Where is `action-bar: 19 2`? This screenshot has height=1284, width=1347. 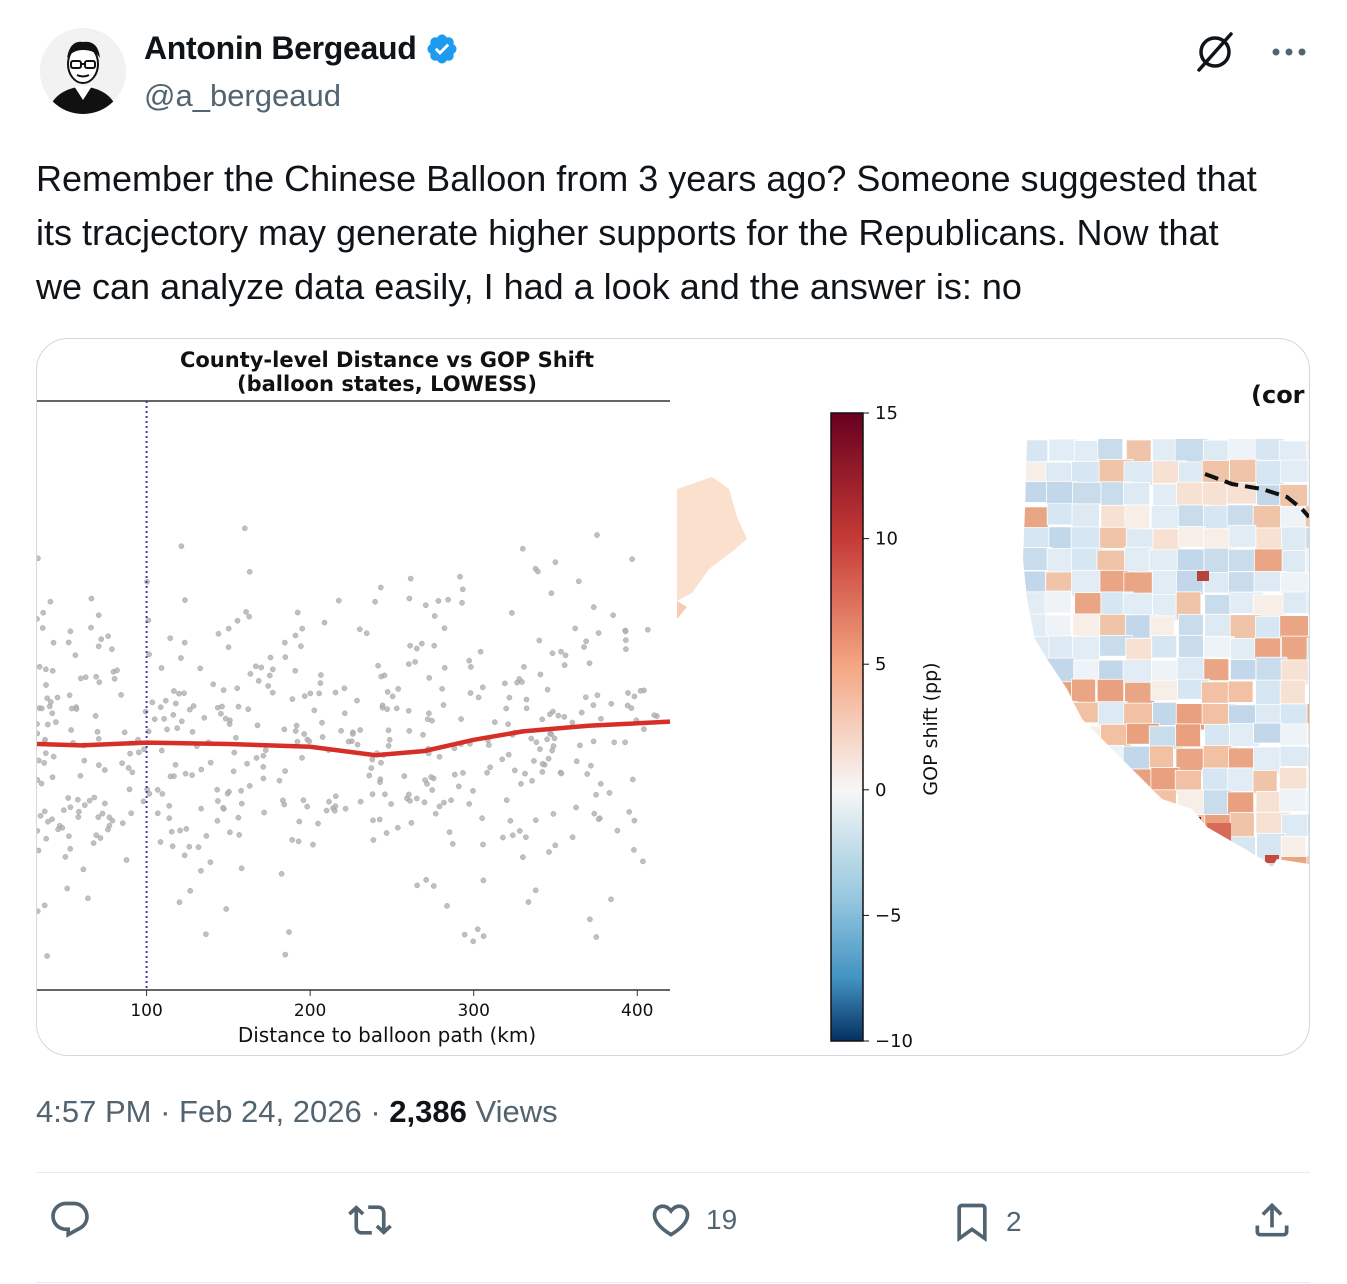 action-bar: 19 2 is located at coordinates (673, 1230).